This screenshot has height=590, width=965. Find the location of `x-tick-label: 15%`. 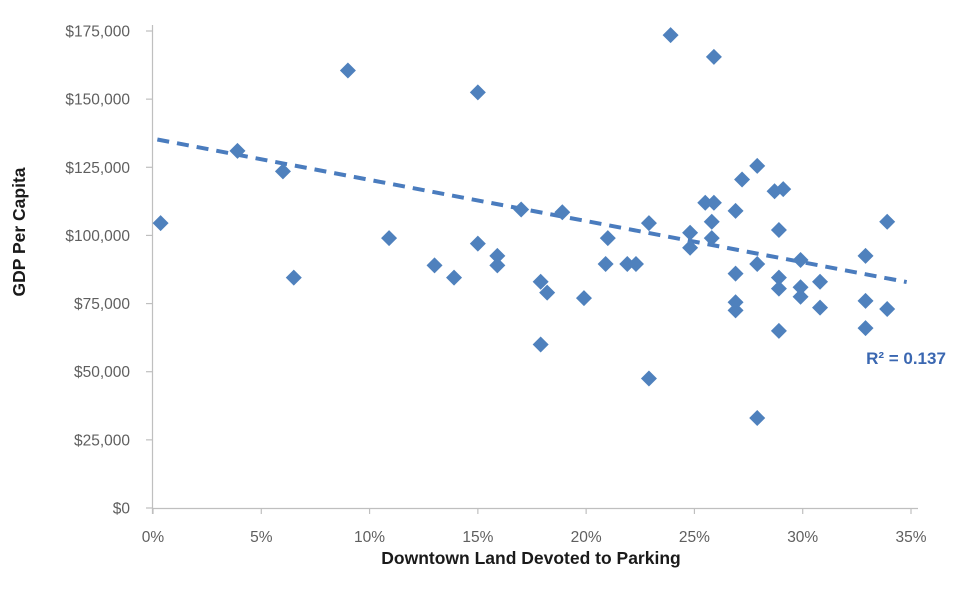

x-tick-label: 15% is located at coordinates (477, 537).